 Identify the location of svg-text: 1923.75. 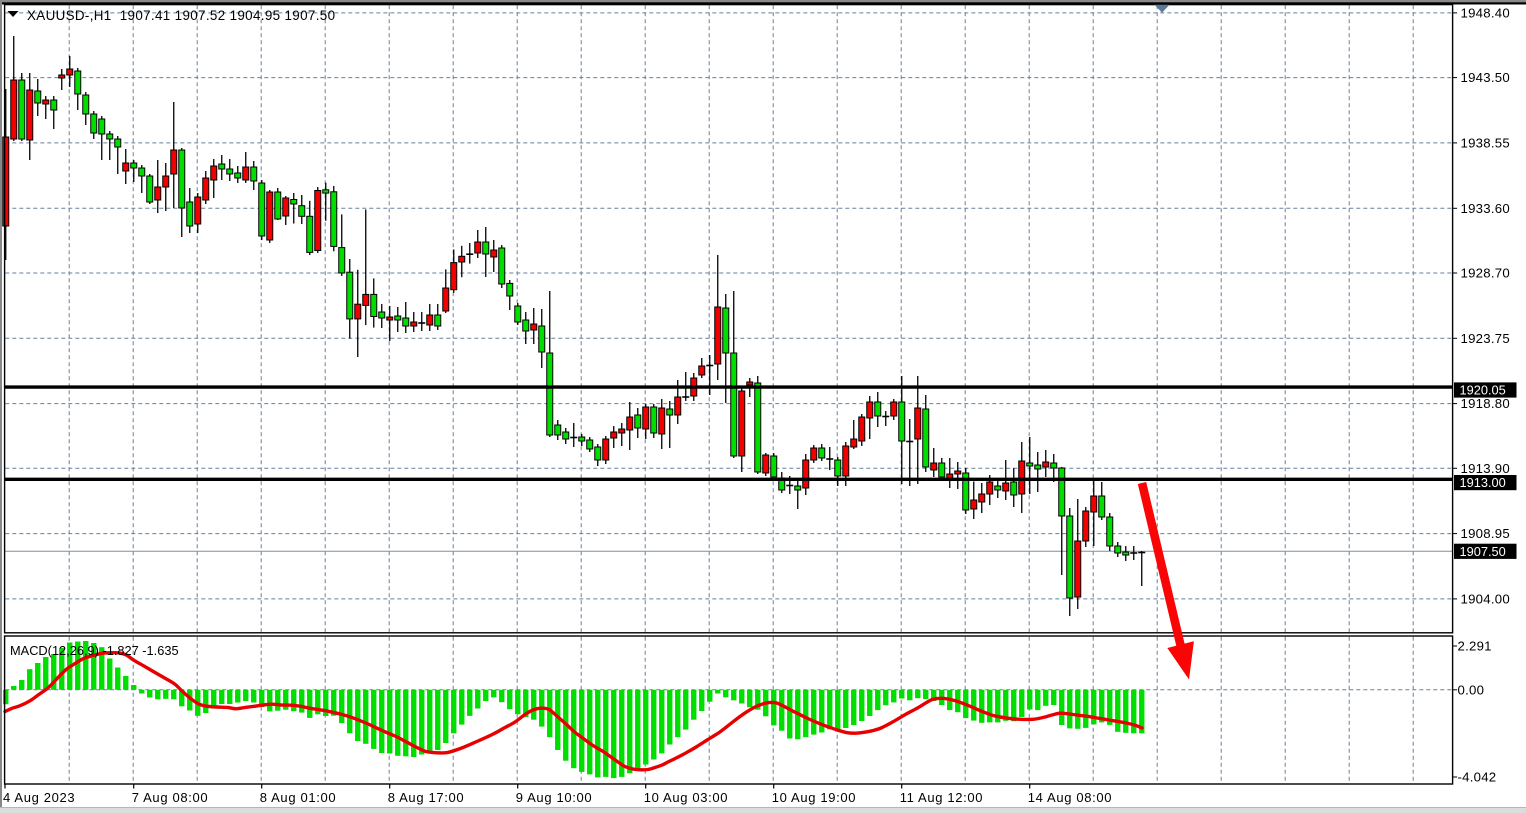
(1485, 338).